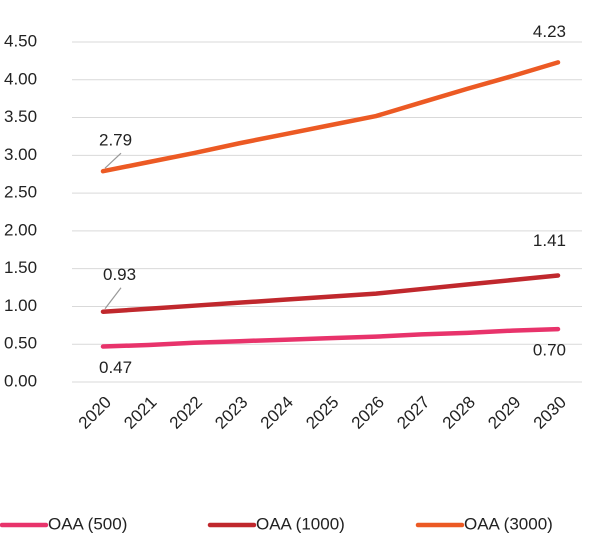  What do you see at coordinates (368, 413) in the screenshot?
I see `x-tick-label: 2026` at bounding box center [368, 413].